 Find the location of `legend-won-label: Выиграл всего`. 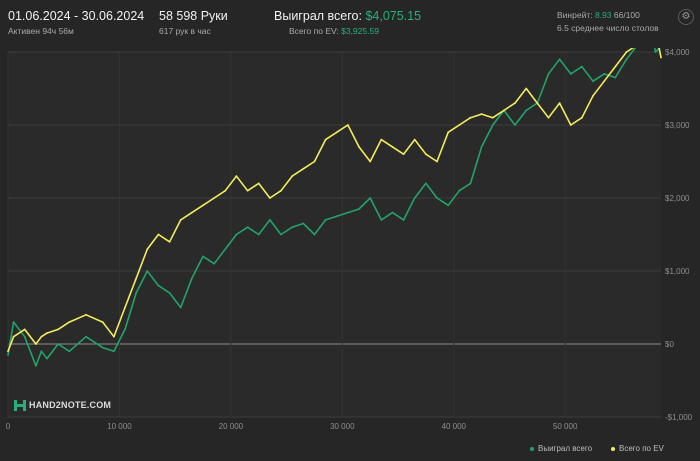

legend-won-label: Выиграл всего is located at coordinates (565, 448).